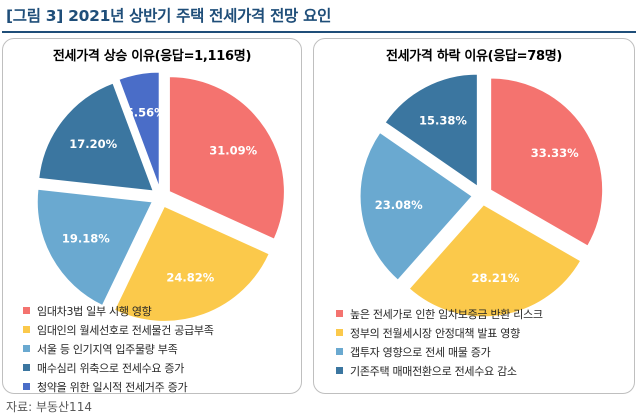 This screenshot has height=417, width=638. I want to click on legend-label: 높은 전세가로 인한 임차보증금 반환 리스크, so click(446, 314).